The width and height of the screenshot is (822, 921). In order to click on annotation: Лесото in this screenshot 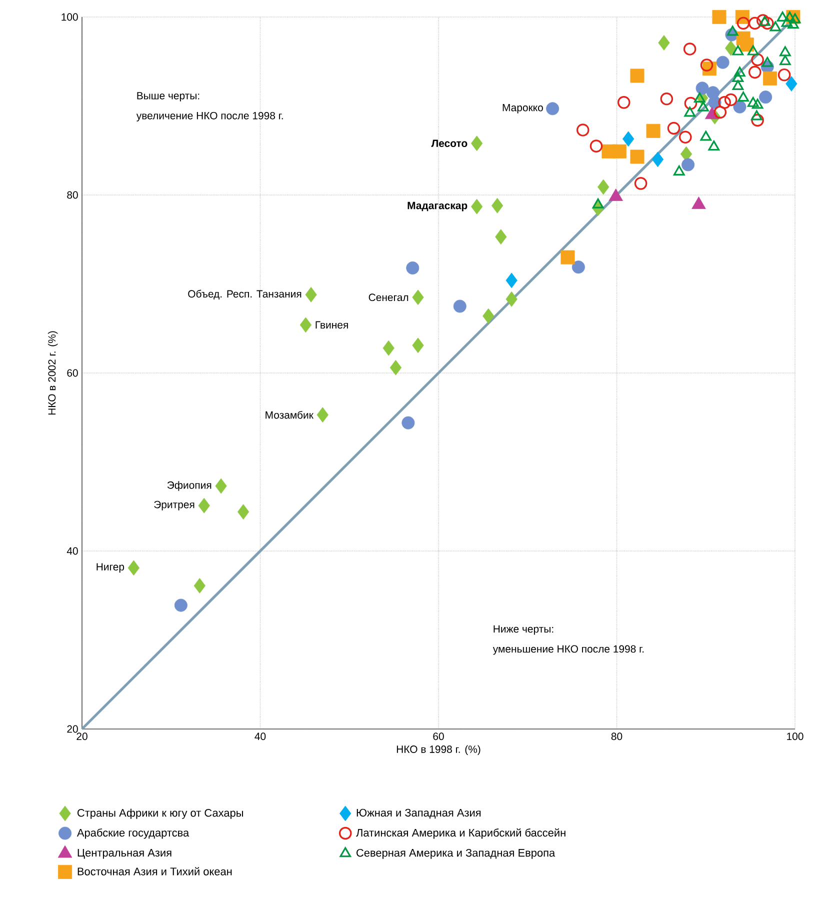, I will do `click(449, 144)`.